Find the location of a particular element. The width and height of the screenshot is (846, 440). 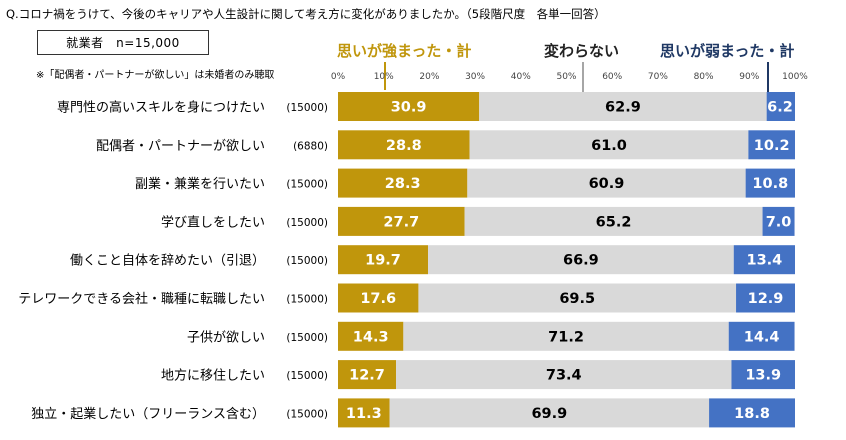

data-label: 12.9 is located at coordinates (766, 299).